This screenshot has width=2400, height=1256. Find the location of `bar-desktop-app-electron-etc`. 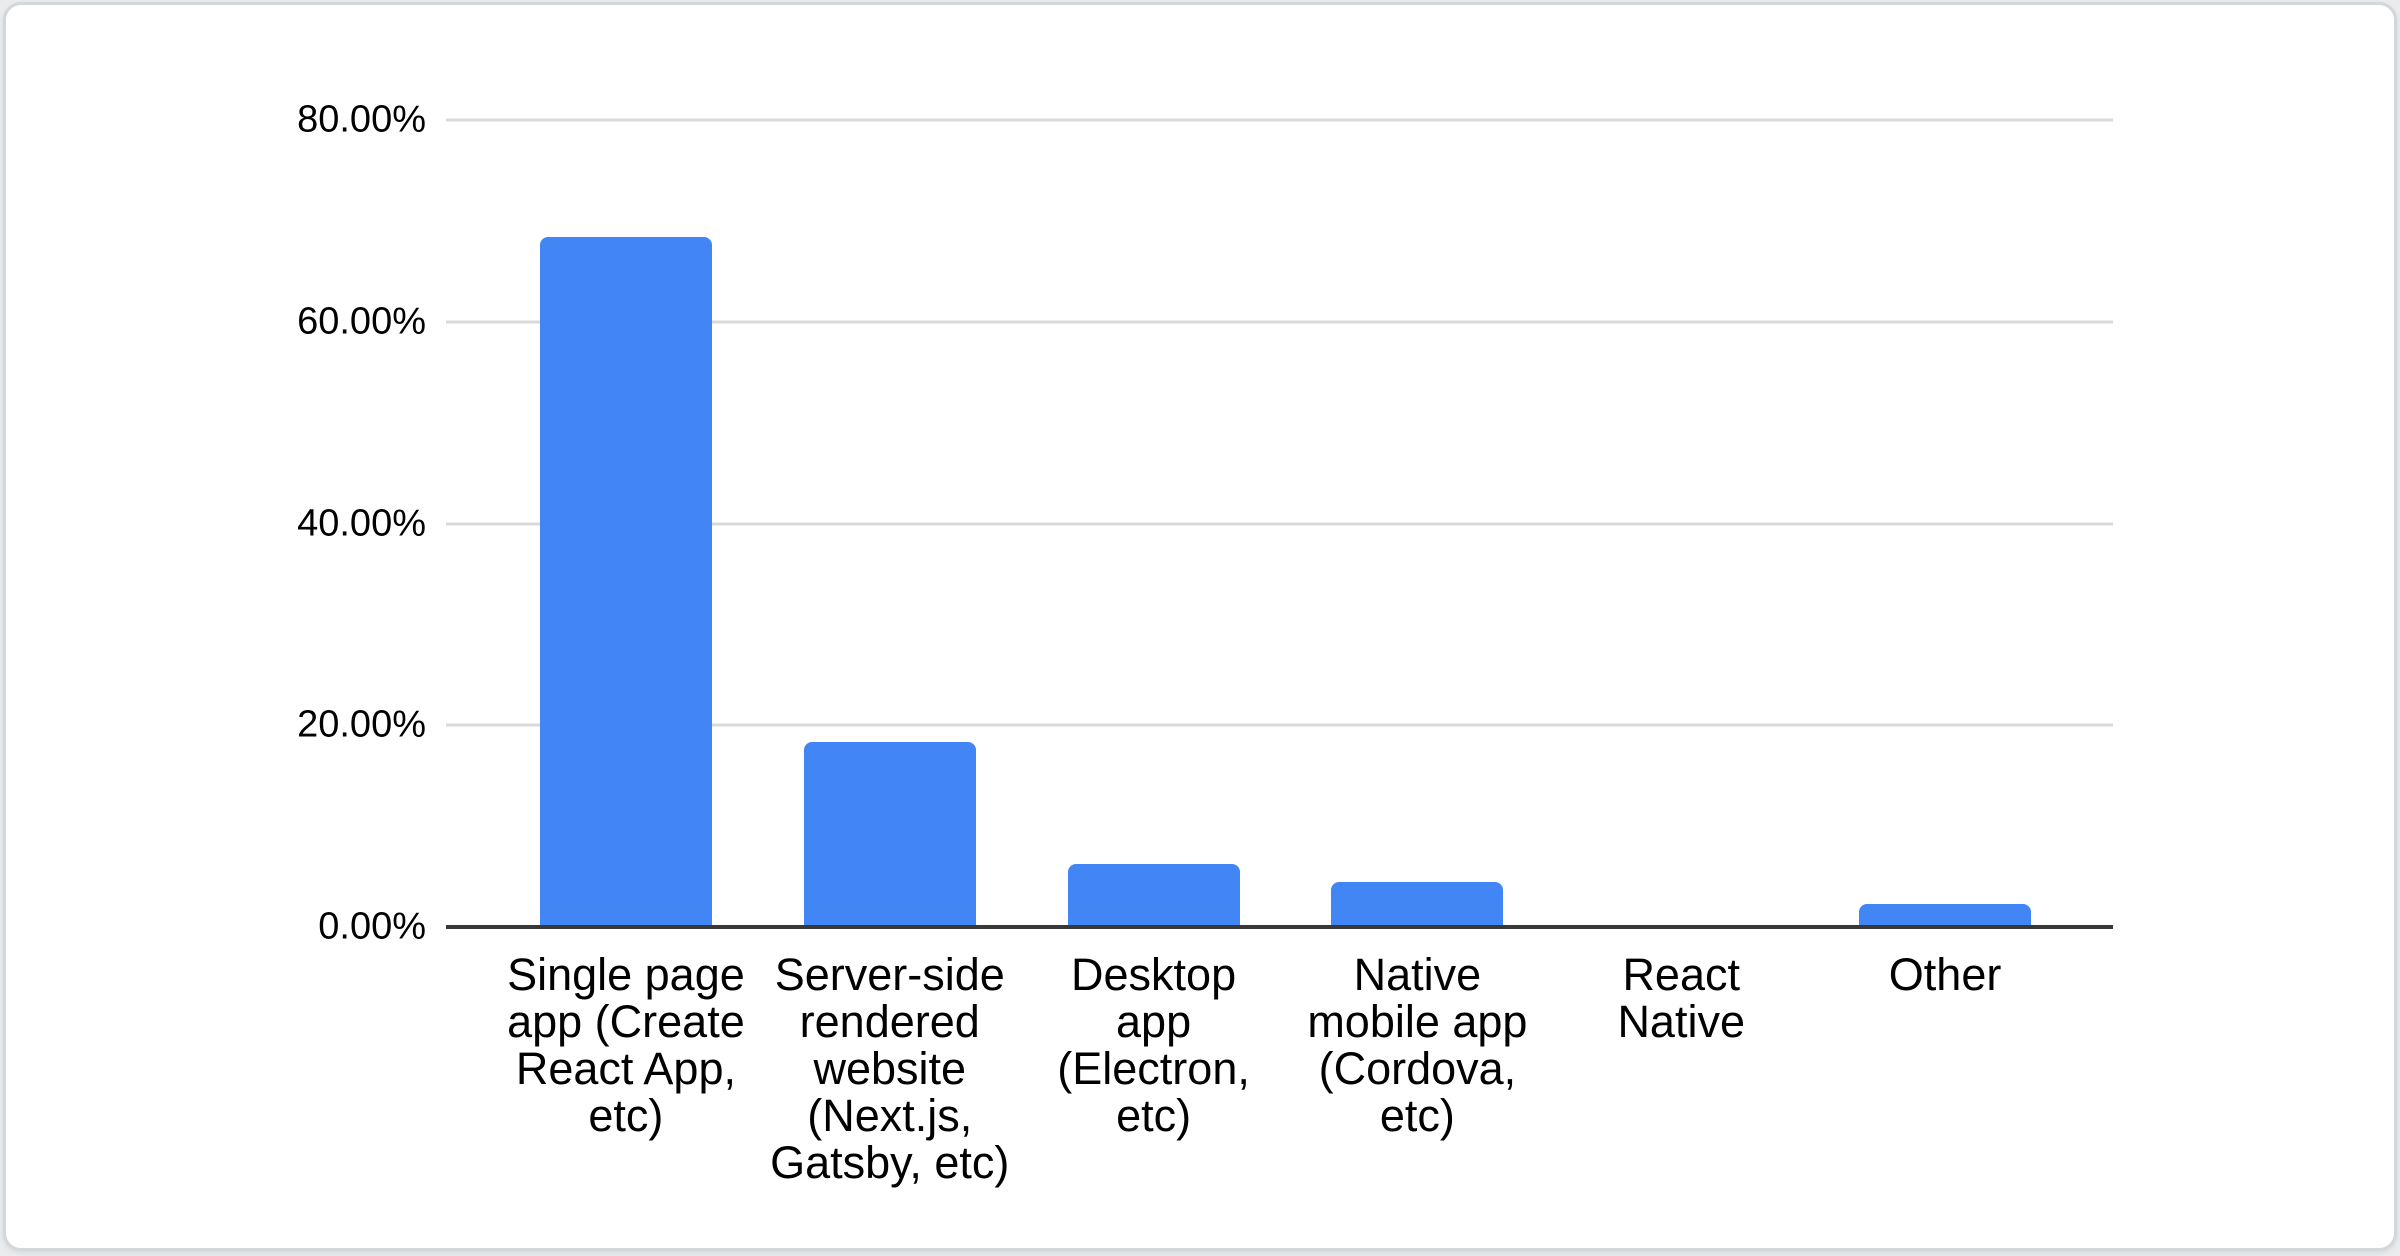

bar-desktop-app-electron-etc is located at coordinates (1153, 895).